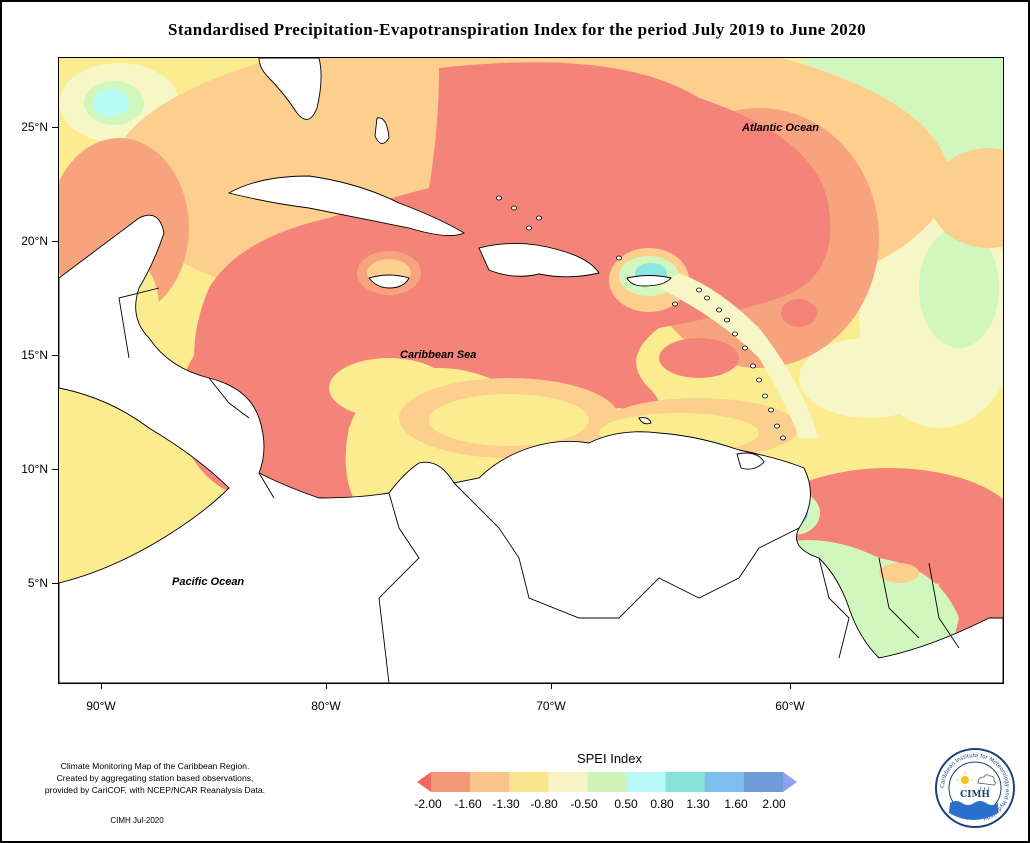 This screenshot has width=1030, height=843. What do you see at coordinates (973, 810) in the screenshot?
I see `wave-icon` at bounding box center [973, 810].